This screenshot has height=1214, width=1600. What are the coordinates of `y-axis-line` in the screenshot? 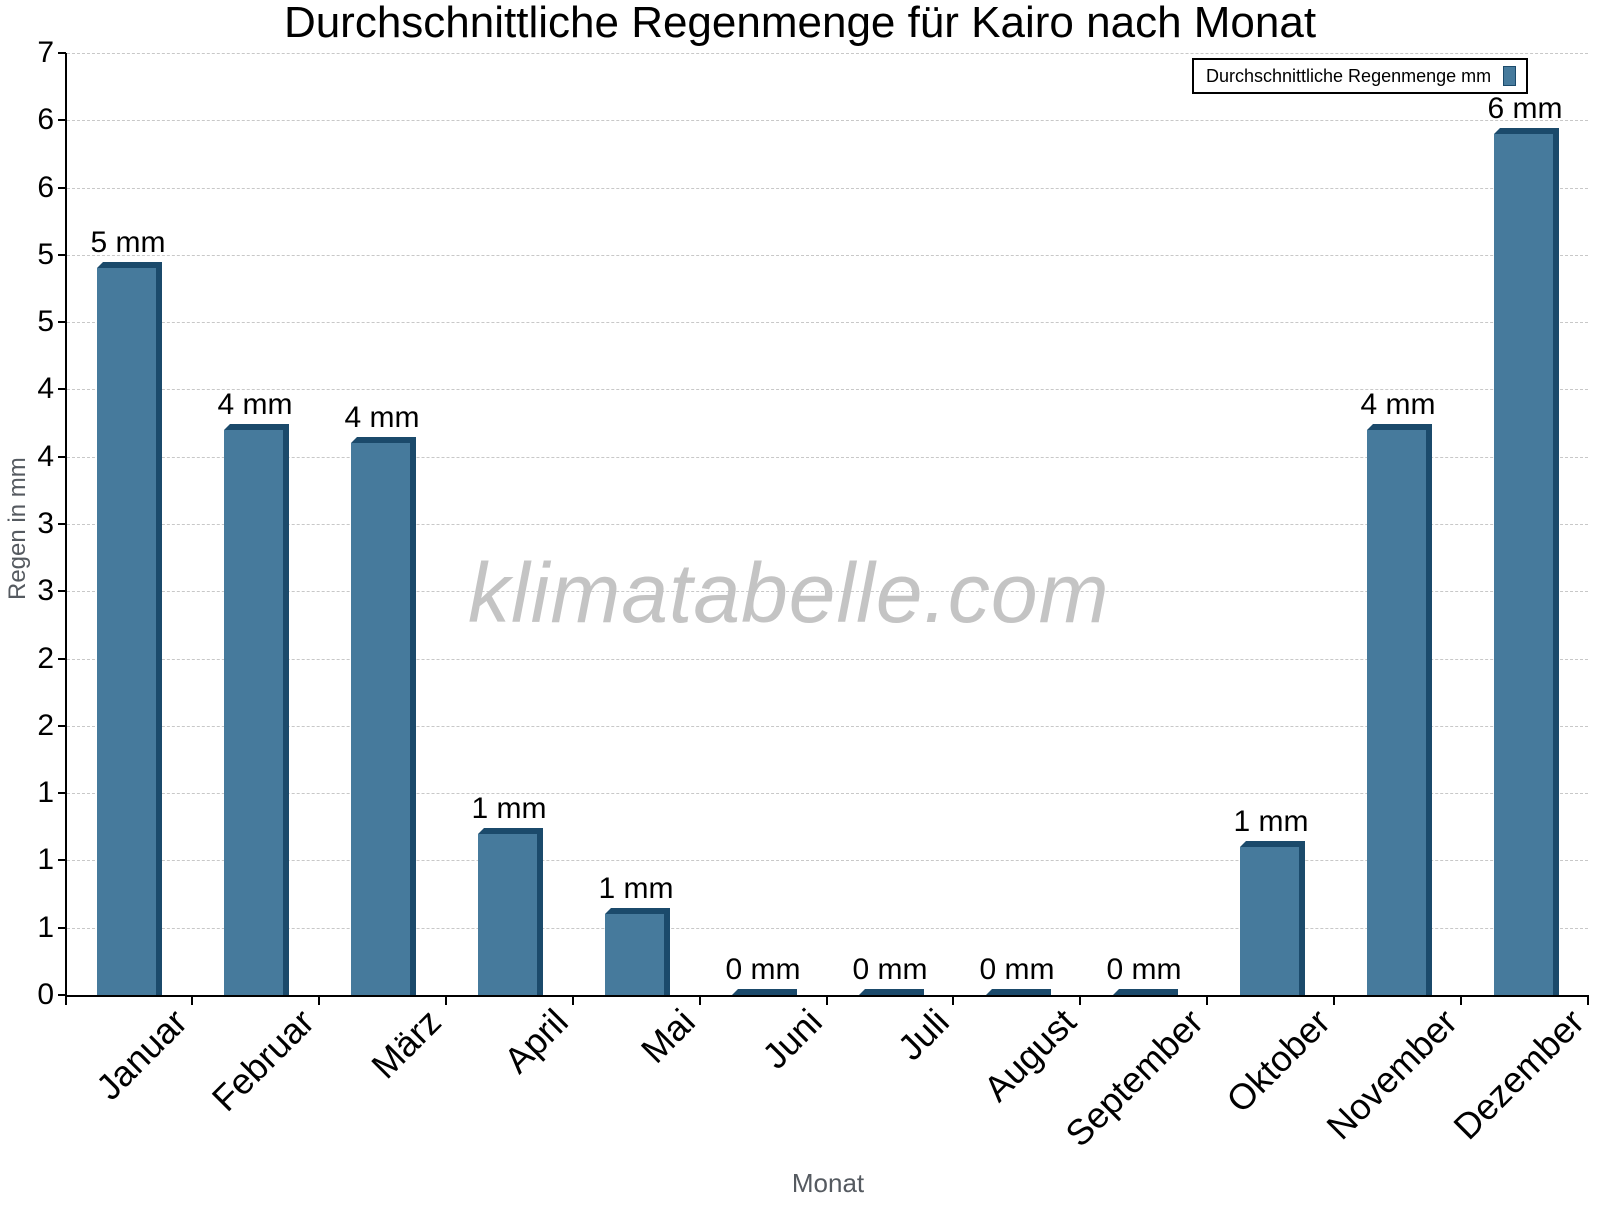 It's located at (66, 525).